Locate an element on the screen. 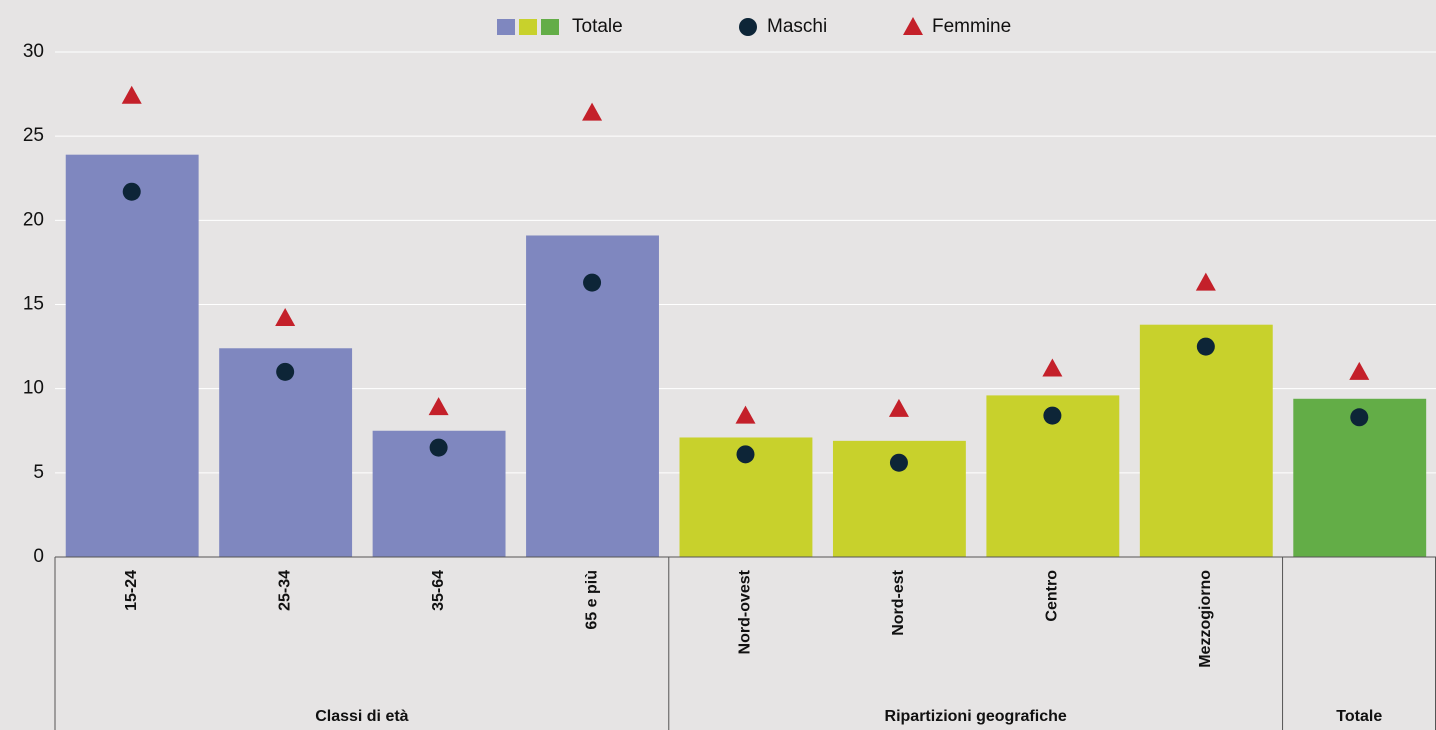 The image size is (1436, 730). y-tick-label: 15 is located at coordinates (33, 304).